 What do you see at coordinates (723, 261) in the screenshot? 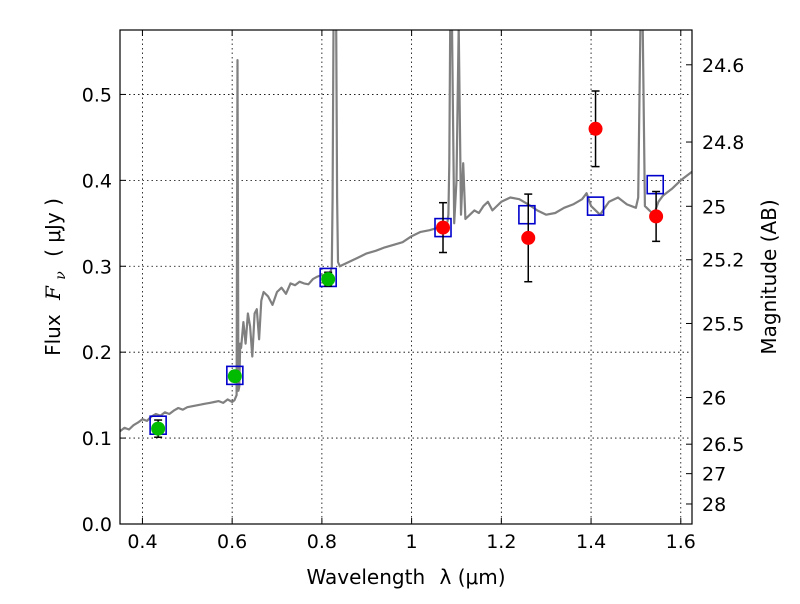
I see `y2-tick-label: 25.2` at bounding box center [723, 261].